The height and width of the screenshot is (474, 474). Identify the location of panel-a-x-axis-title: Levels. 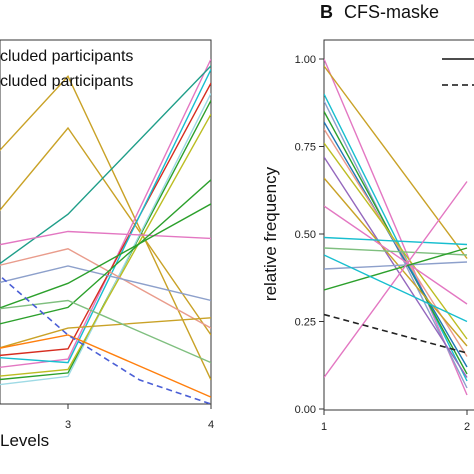
(24, 440).